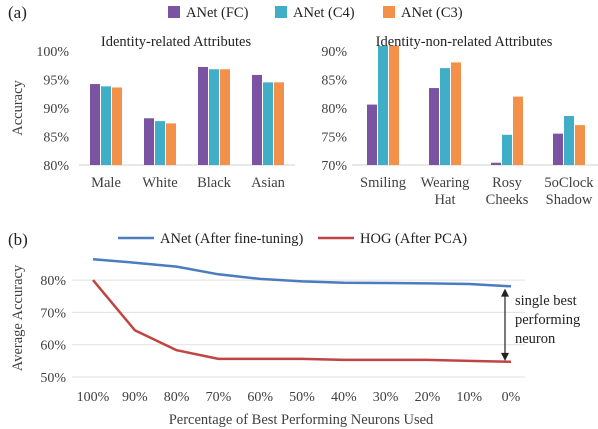  What do you see at coordinates (219, 397) in the screenshot?
I see `line-chart-xtick-3: 70%` at bounding box center [219, 397].